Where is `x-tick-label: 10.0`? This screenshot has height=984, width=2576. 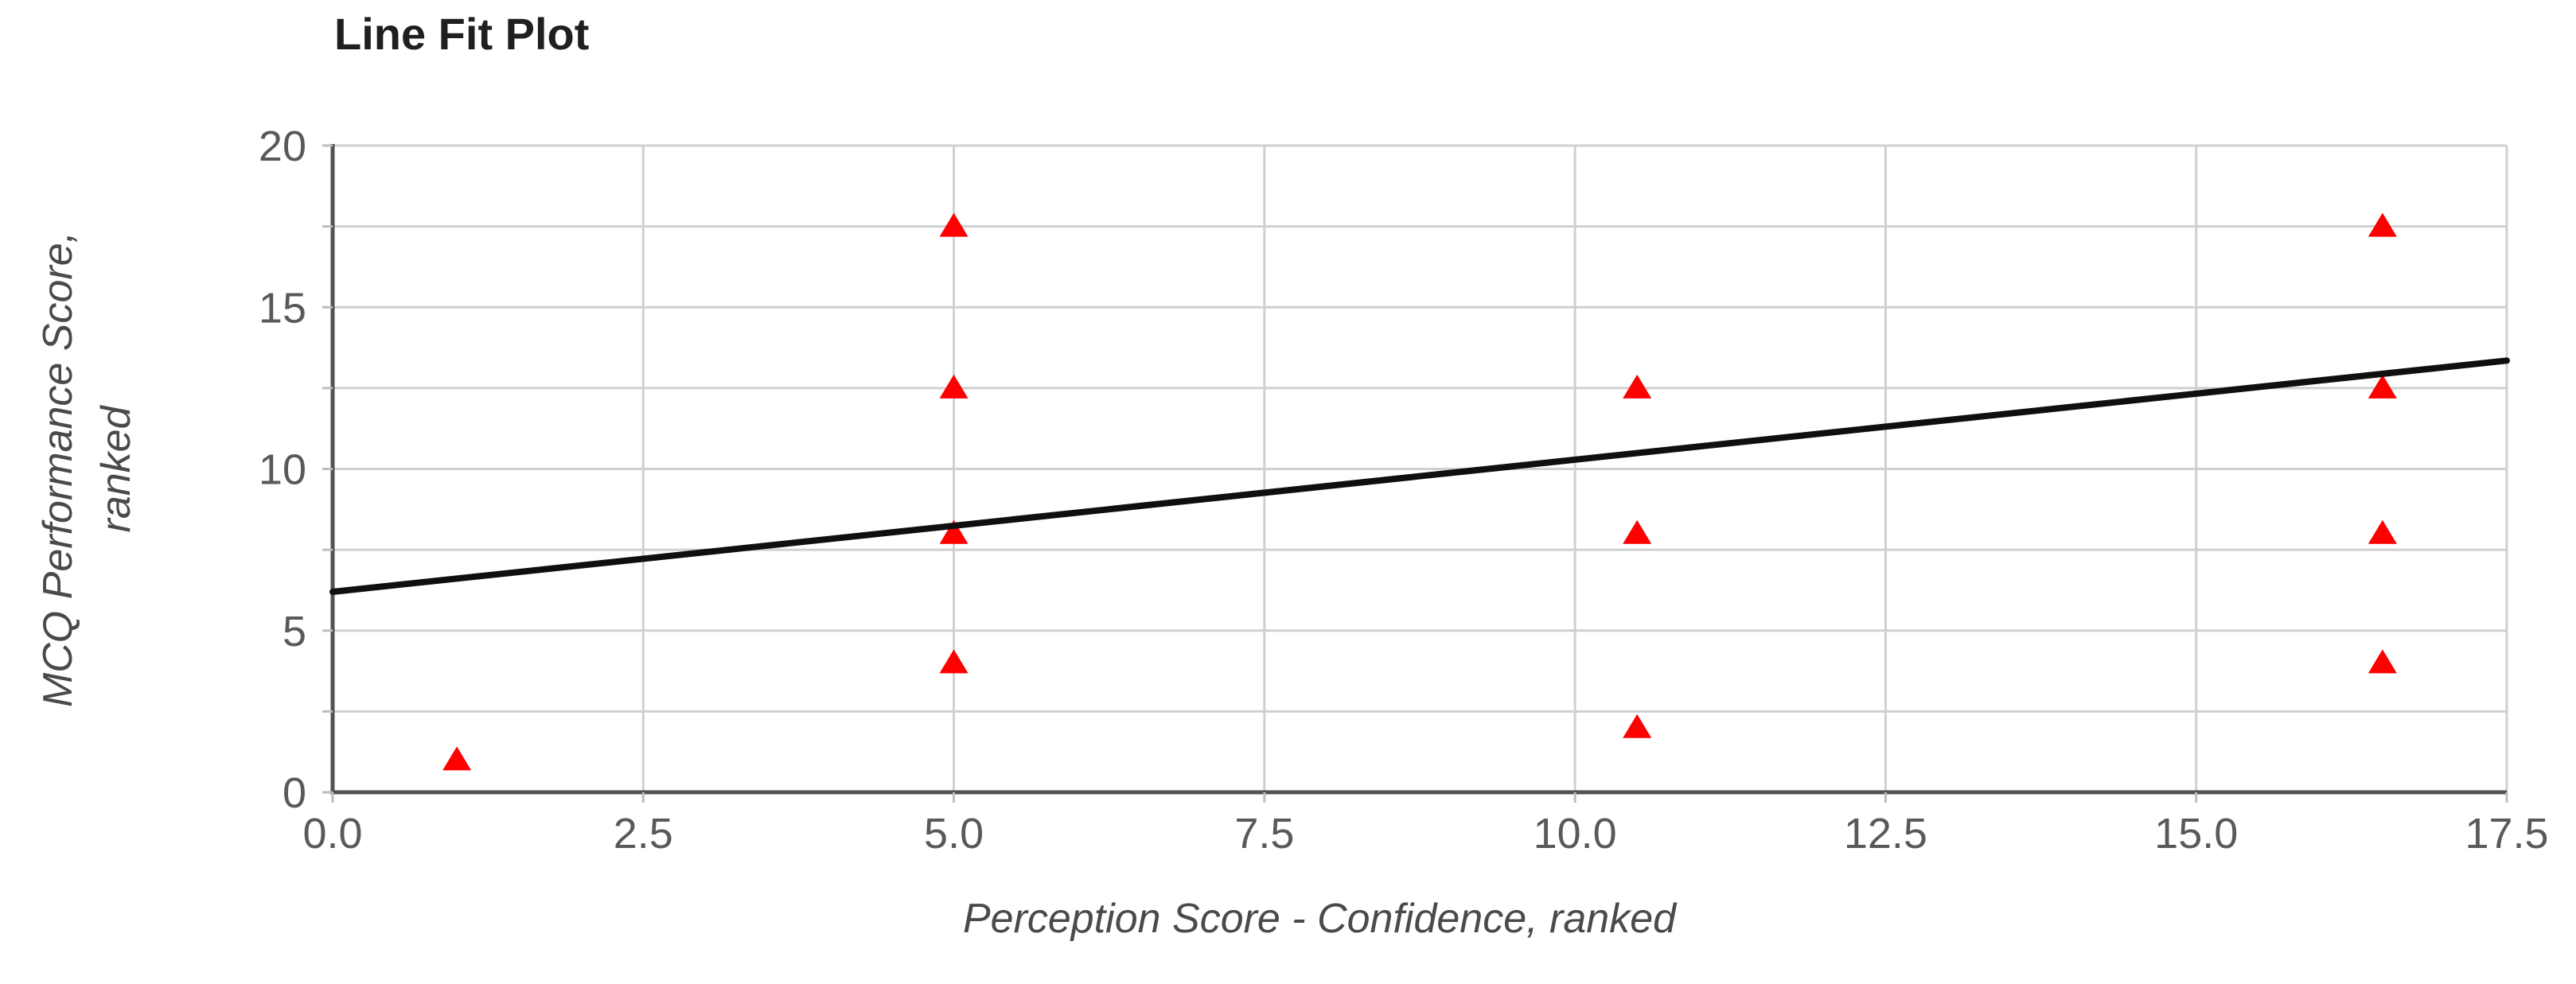
x-tick-label: 10.0 is located at coordinates (1575, 834).